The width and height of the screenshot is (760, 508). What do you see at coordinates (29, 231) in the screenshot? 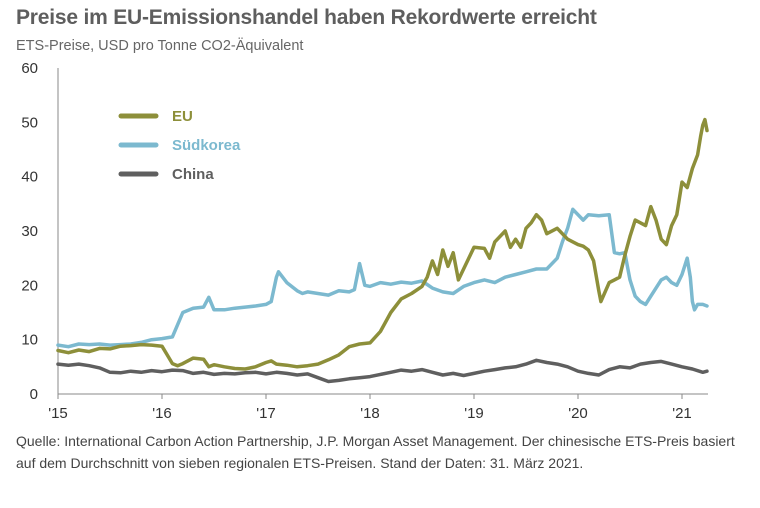
I see `y-tick-label: 30` at bounding box center [29, 231].